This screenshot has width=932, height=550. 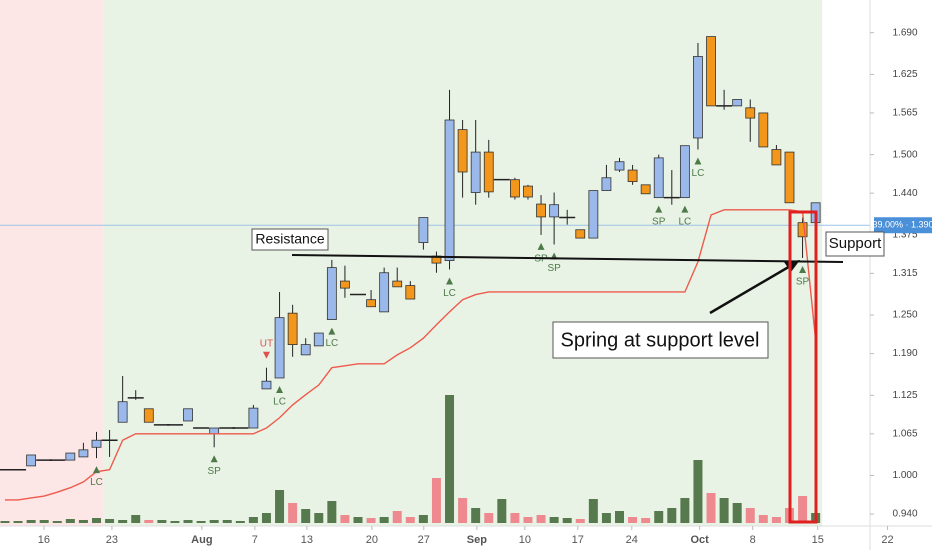 I want to click on y-tick-label: 1.315, so click(x=904, y=273).